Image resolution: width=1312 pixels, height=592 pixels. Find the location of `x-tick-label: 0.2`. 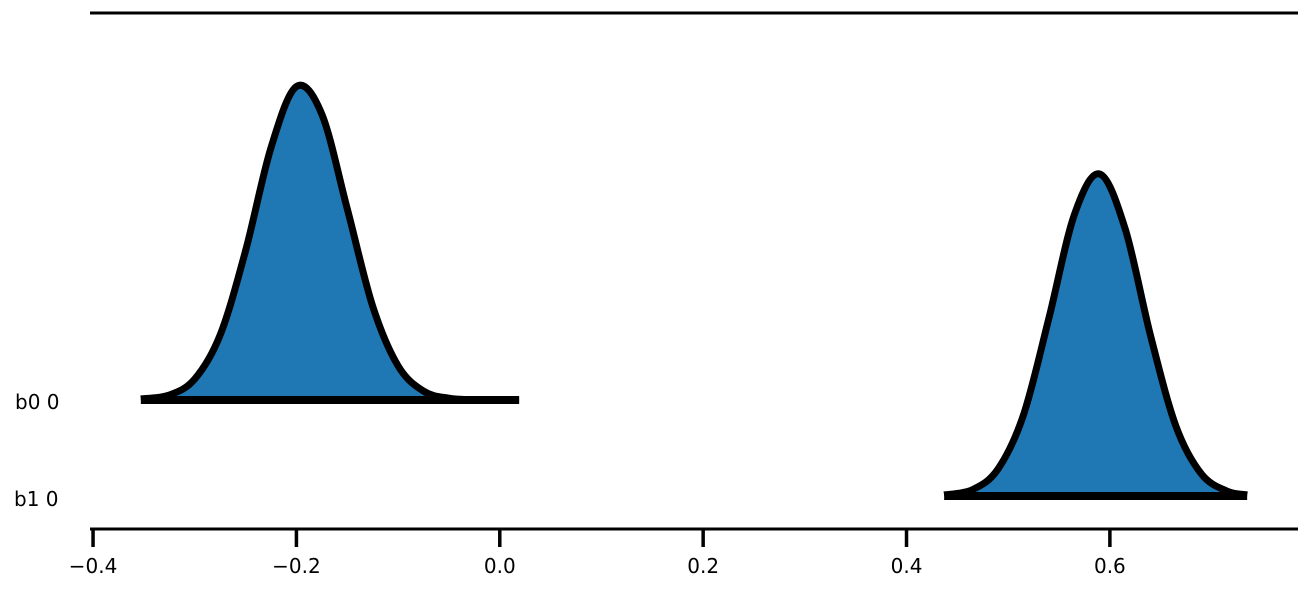

x-tick-label: 0.2 is located at coordinates (703, 566).